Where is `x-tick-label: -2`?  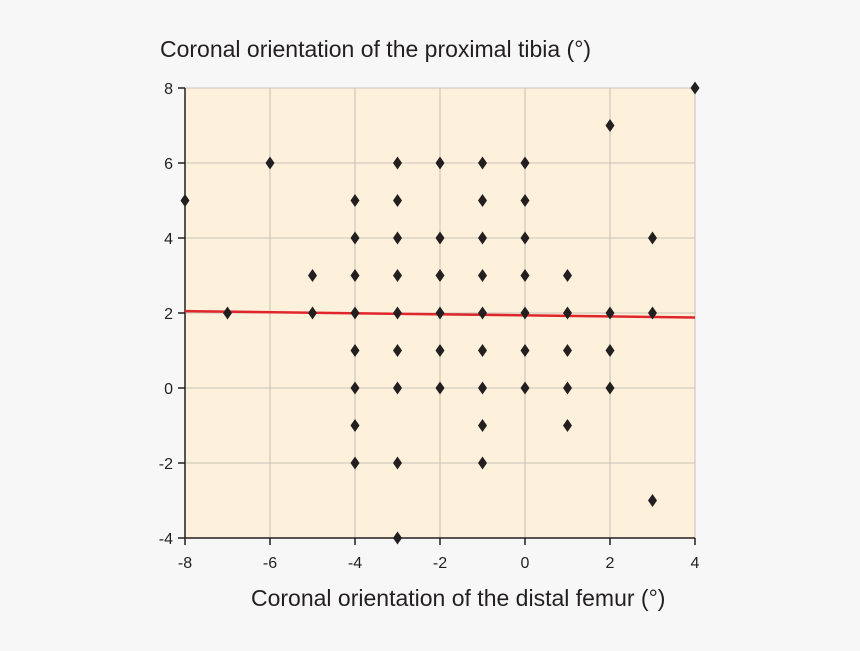
x-tick-label: -2 is located at coordinates (440, 563).